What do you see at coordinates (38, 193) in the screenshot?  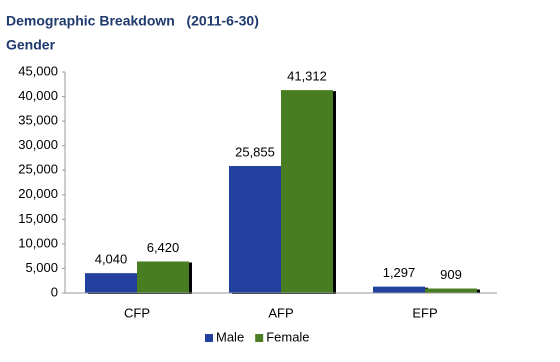 I see `y-tick-label: 20,000` at bounding box center [38, 193].